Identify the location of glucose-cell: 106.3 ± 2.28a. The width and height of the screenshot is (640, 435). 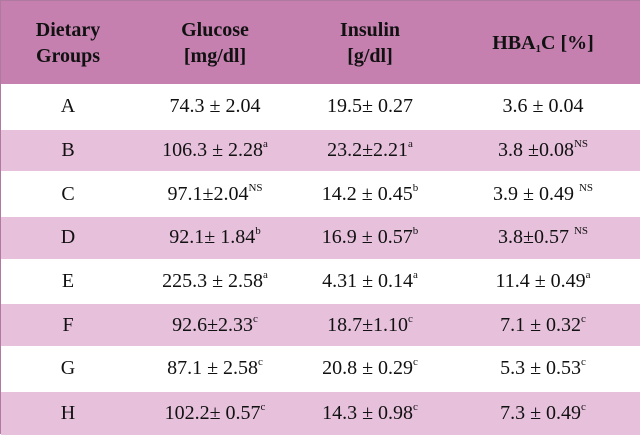
(215, 150).